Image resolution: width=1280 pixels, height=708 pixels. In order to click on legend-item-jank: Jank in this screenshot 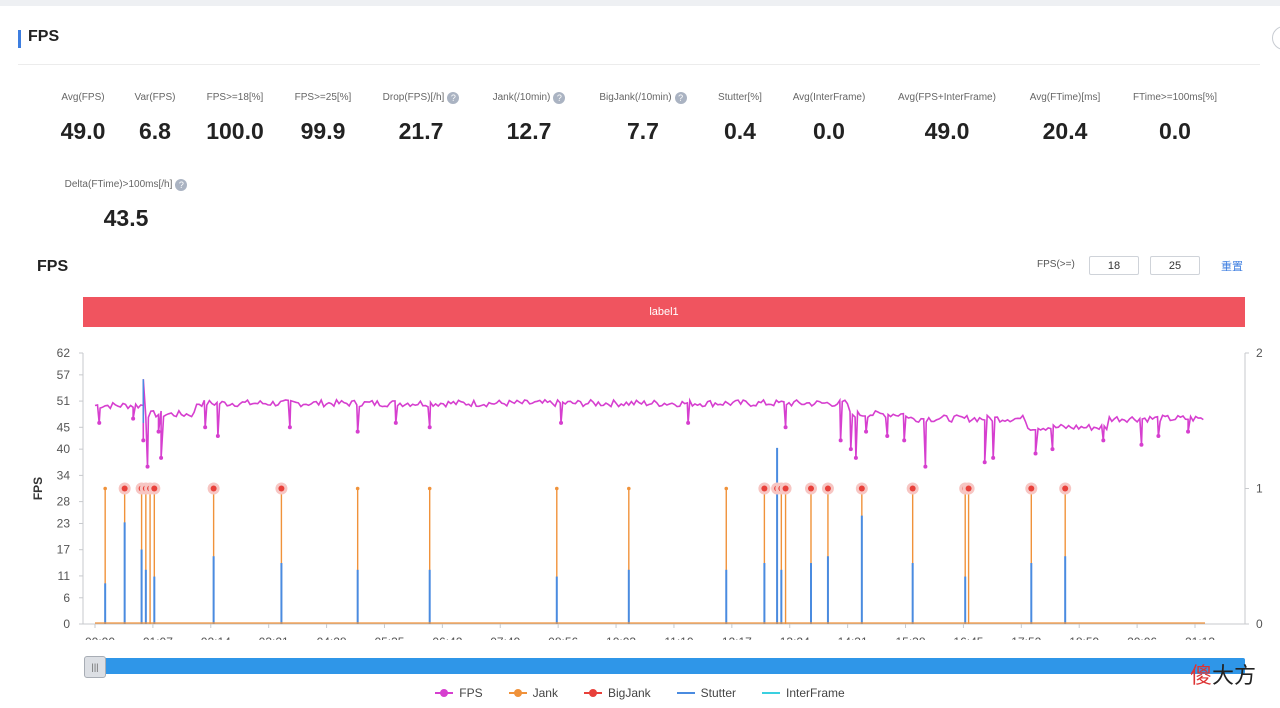, I will do `click(533, 693)`.